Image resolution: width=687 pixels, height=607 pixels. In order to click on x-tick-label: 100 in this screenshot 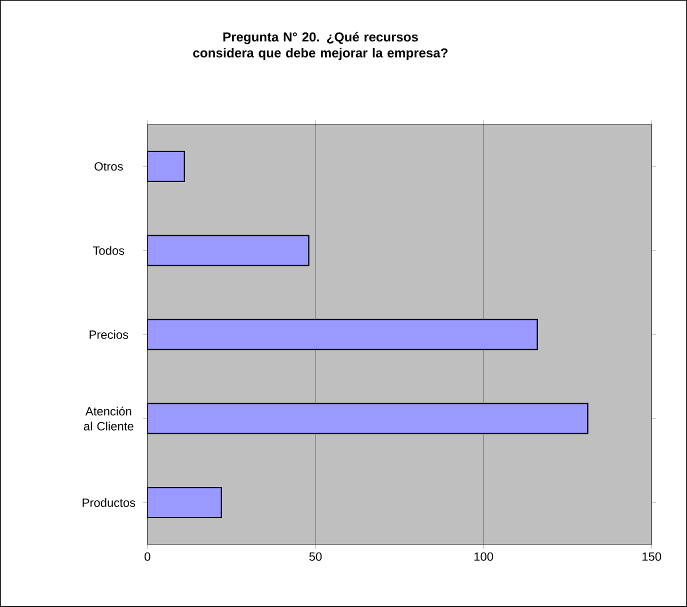, I will do `click(484, 556)`.